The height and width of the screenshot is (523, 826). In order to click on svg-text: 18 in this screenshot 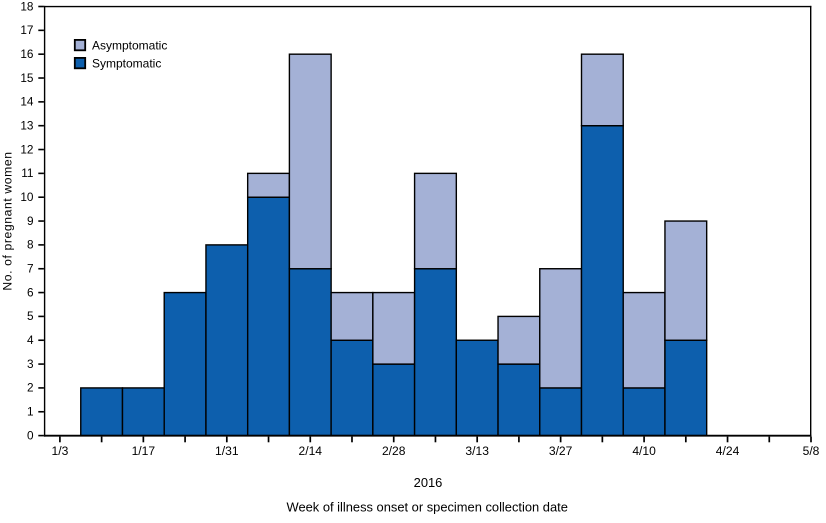, I will do `click(27, 6)`.